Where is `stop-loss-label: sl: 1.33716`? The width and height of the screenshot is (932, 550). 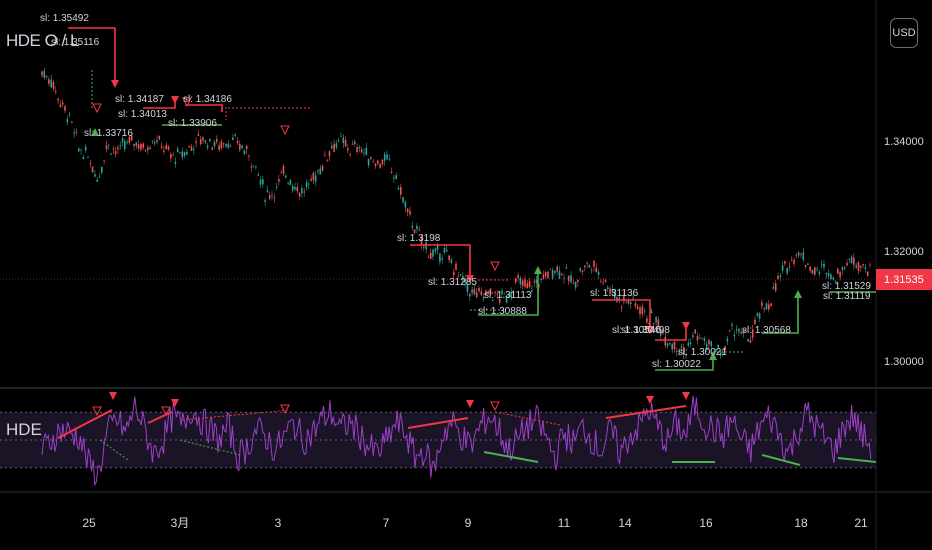 stop-loss-label: sl: 1.33716 is located at coordinates (108, 133).